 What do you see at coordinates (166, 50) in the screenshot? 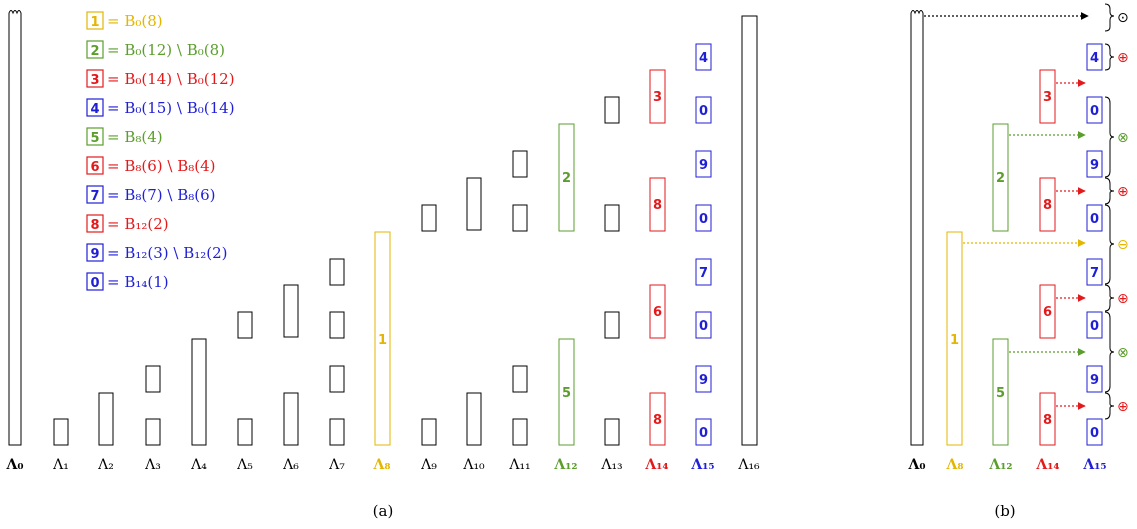
I see `legend-text-1: = B₀(12) \ B₀(8)` at bounding box center [166, 50].